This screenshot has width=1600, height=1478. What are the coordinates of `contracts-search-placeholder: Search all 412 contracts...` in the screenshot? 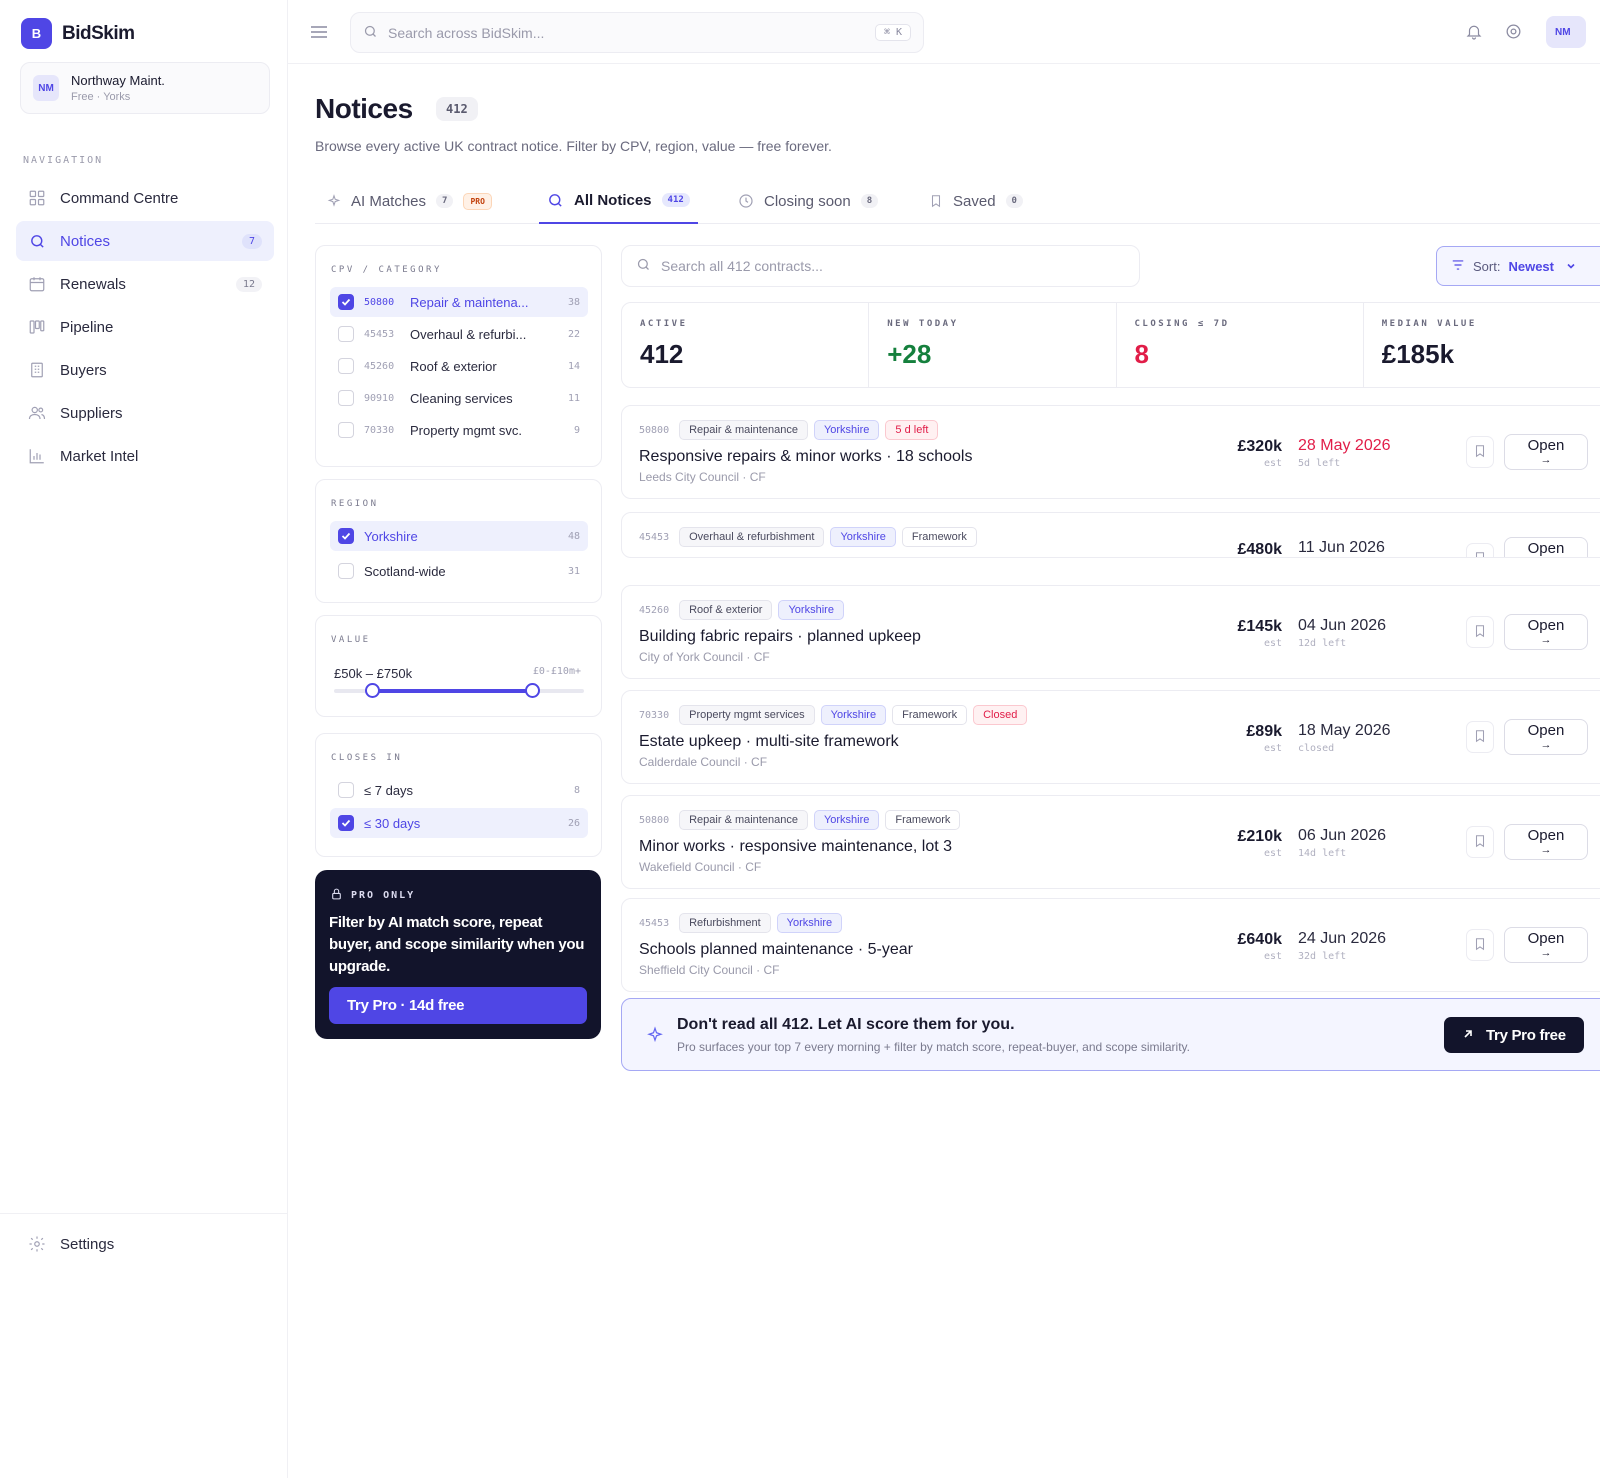 It's located at (742, 266).